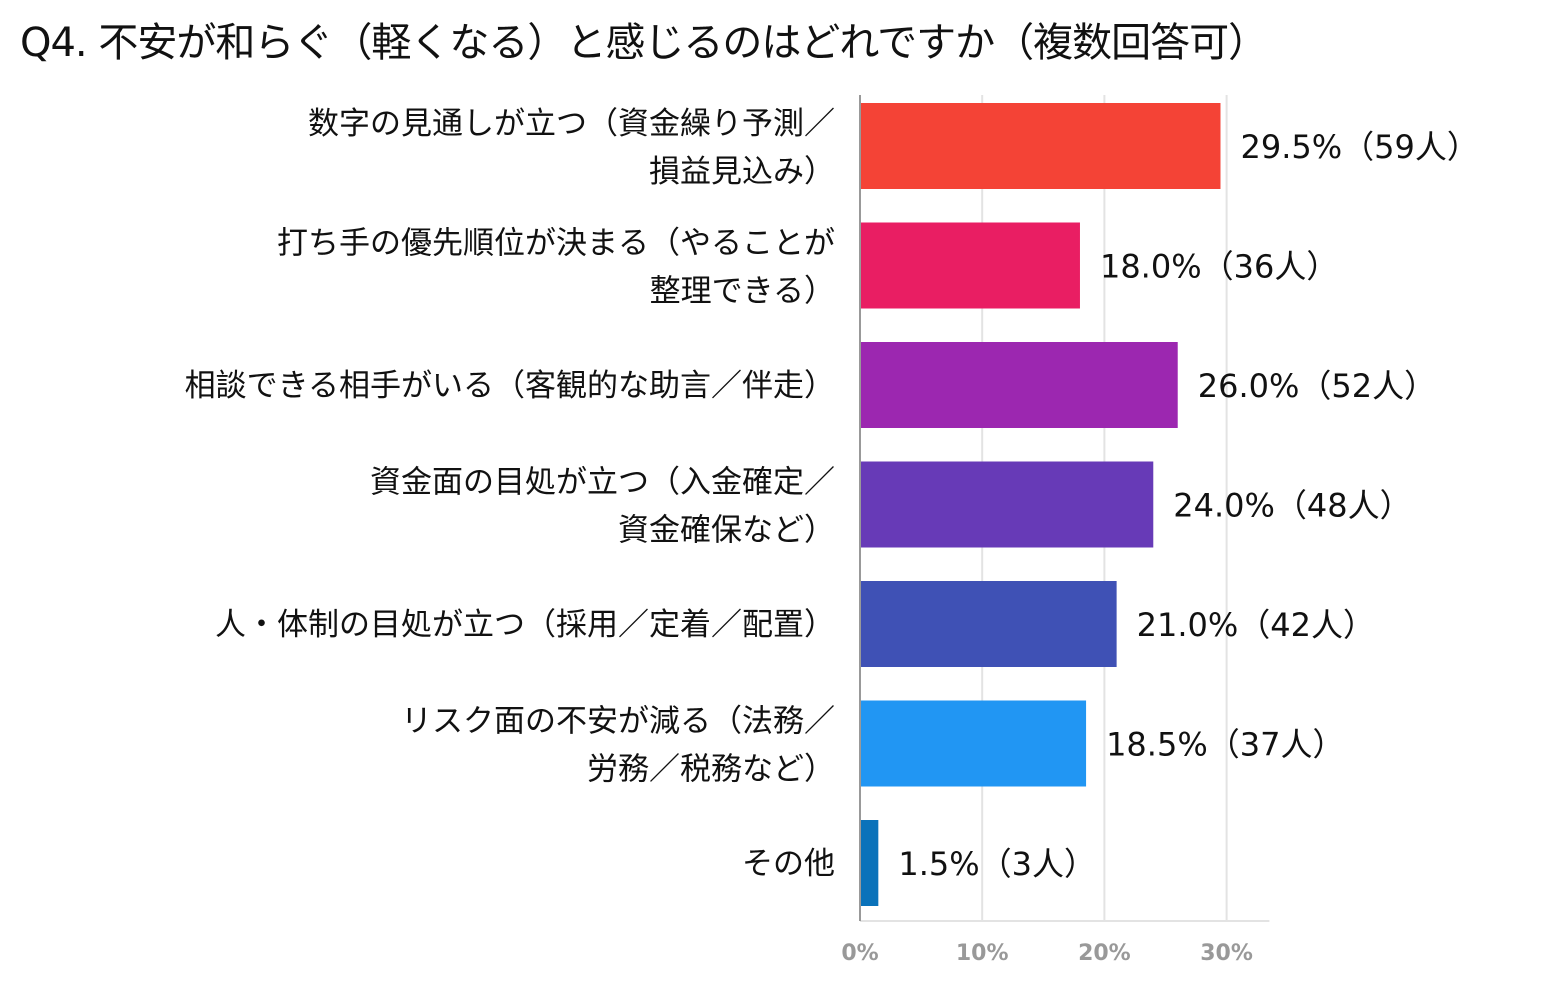 The width and height of the screenshot is (1558, 988). I want to click on category-label: 数字の見通しが立つ（資金繰り予測／, so click(571, 124).